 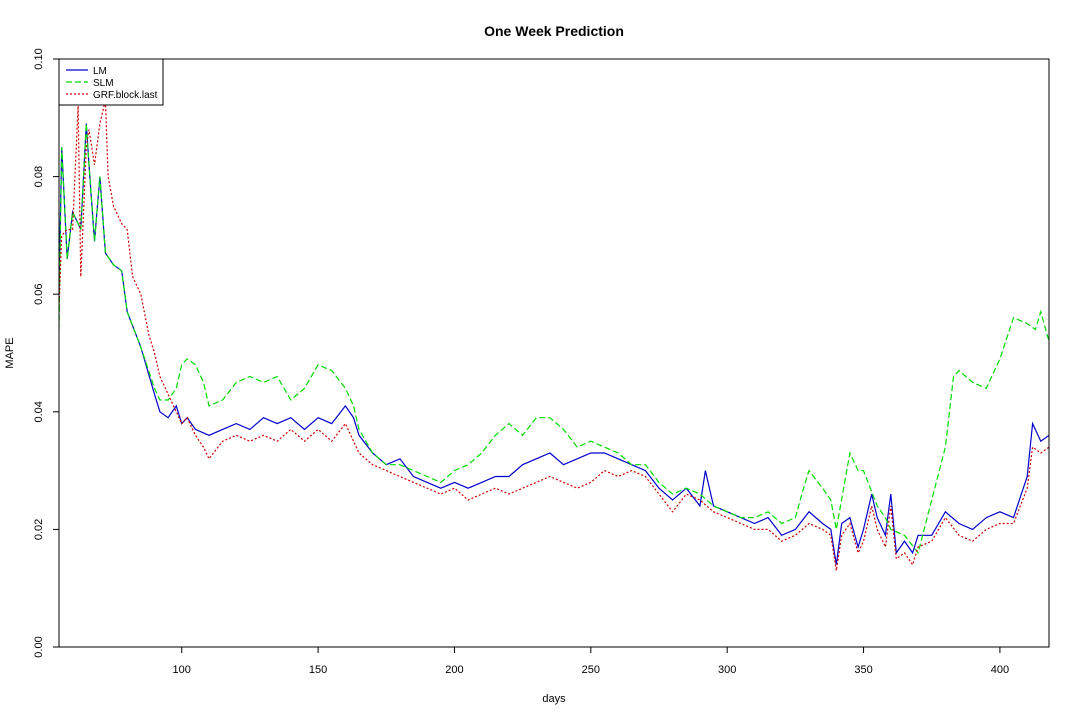 What do you see at coordinates (10, 352) in the screenshot?
I see `y-axis-label: MAPE` at bounding box center [10, 352].